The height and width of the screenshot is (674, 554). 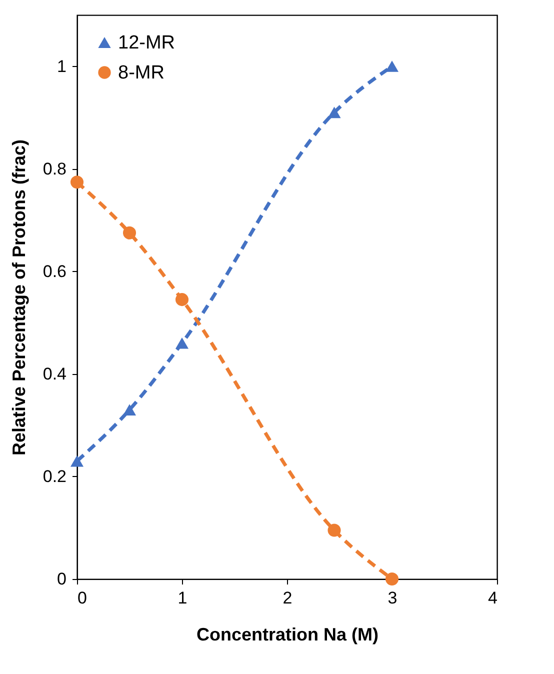 I want to click on x-tick-label: 0, so click(x=82, y=598).